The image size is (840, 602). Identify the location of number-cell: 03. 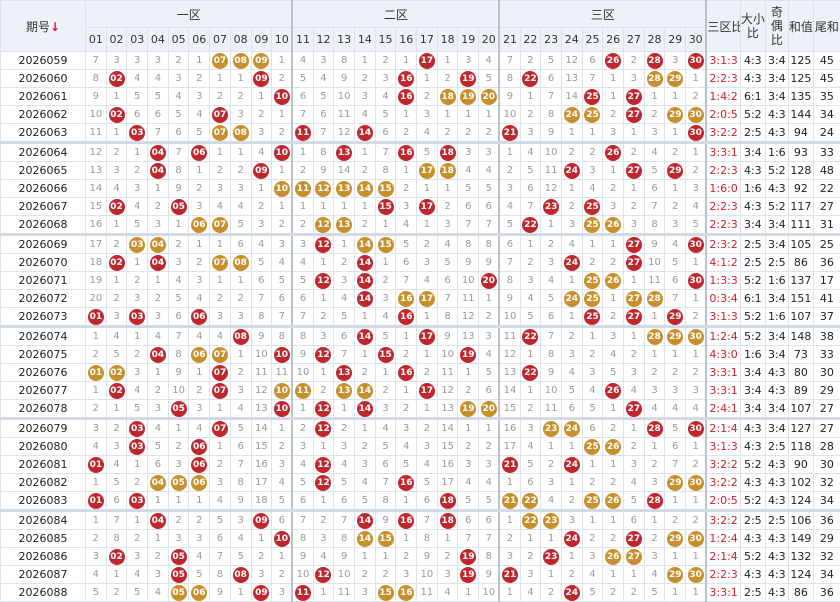
(137, 501).